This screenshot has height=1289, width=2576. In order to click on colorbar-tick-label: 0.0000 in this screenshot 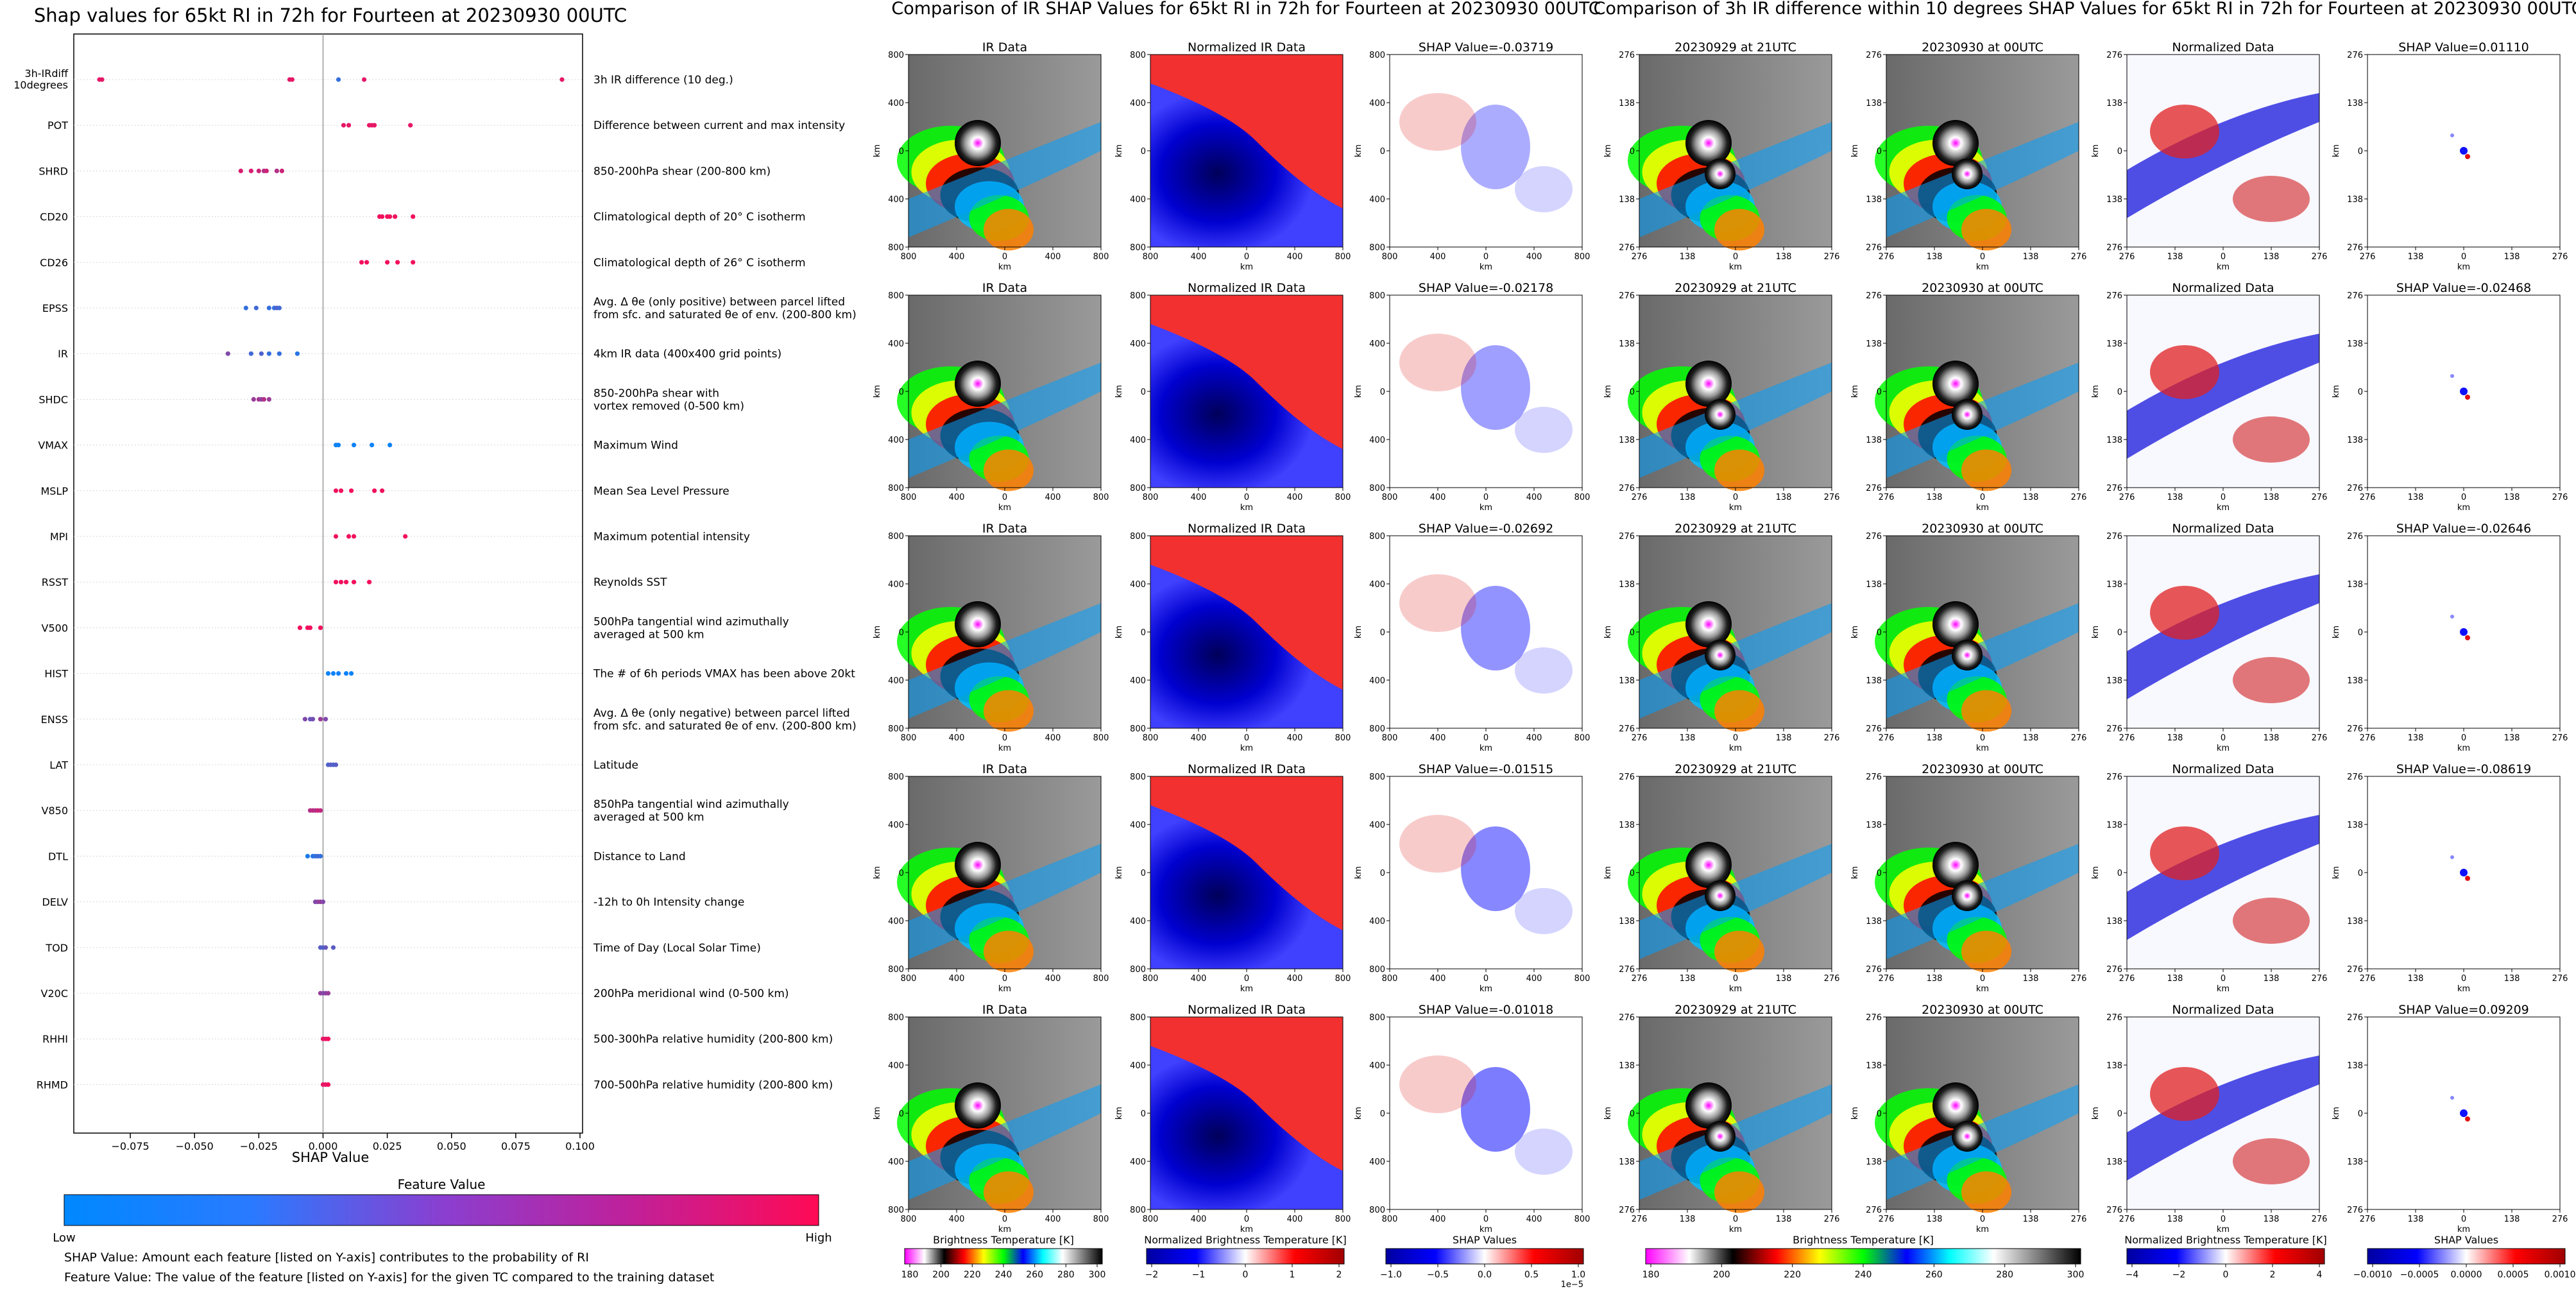, I will do `click(2466, 1275)`.